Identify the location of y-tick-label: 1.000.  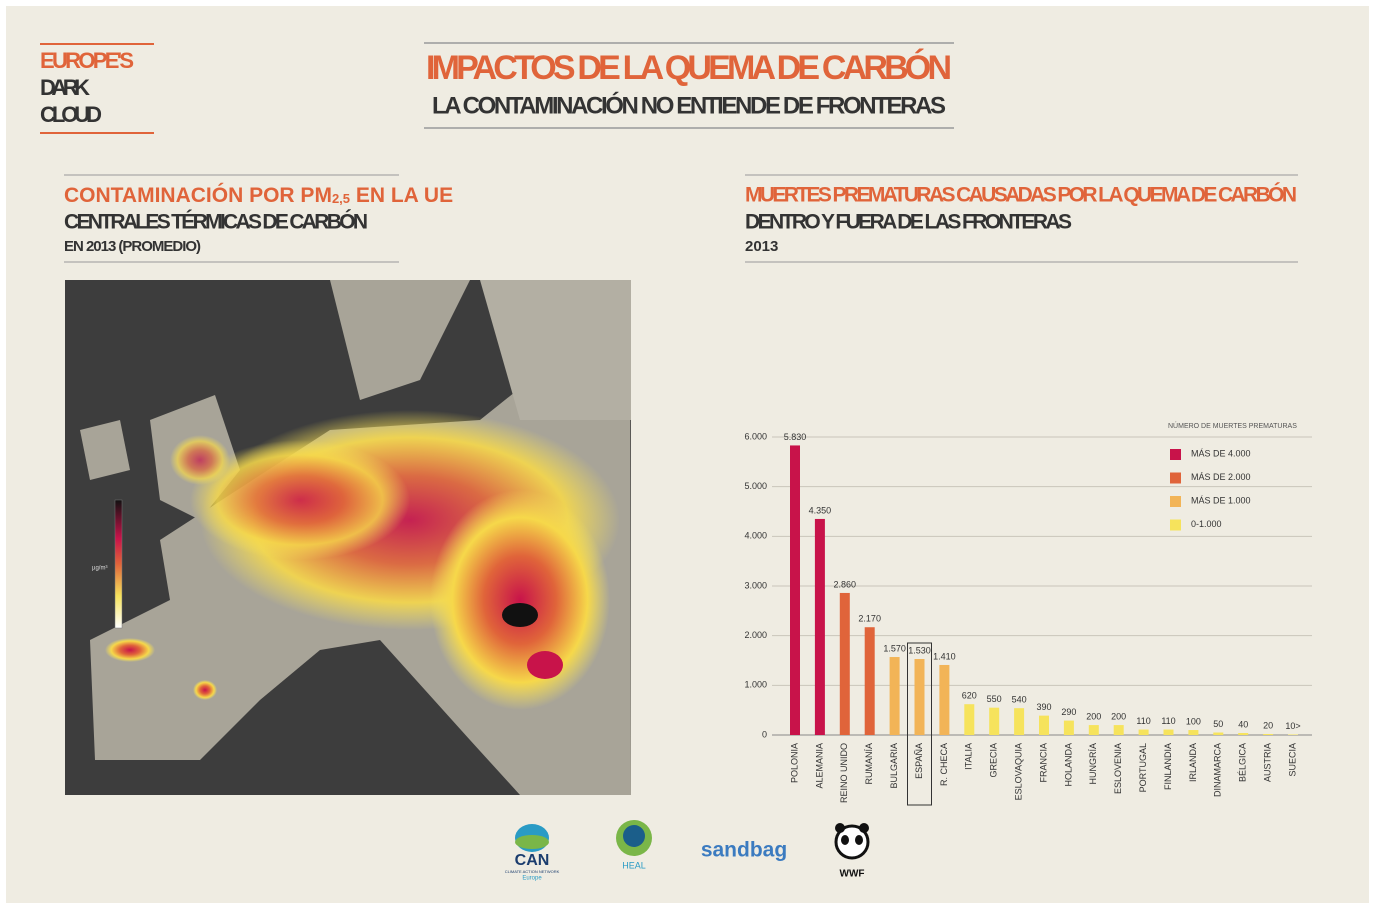
(755, 685).